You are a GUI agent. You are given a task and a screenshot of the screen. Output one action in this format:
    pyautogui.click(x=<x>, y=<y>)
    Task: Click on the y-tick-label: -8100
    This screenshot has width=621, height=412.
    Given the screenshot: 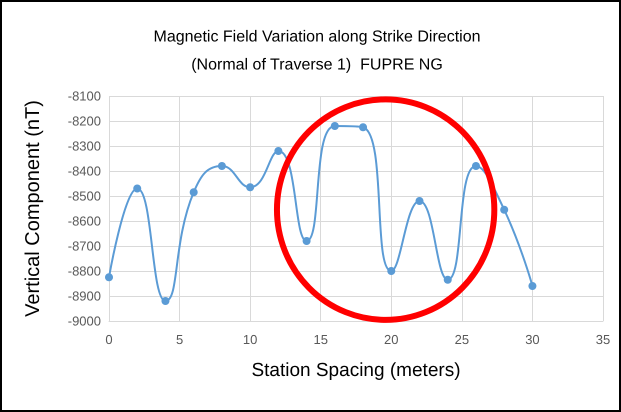 What is the action you would take?
    pyautogui.click(x=84, y=96)
    